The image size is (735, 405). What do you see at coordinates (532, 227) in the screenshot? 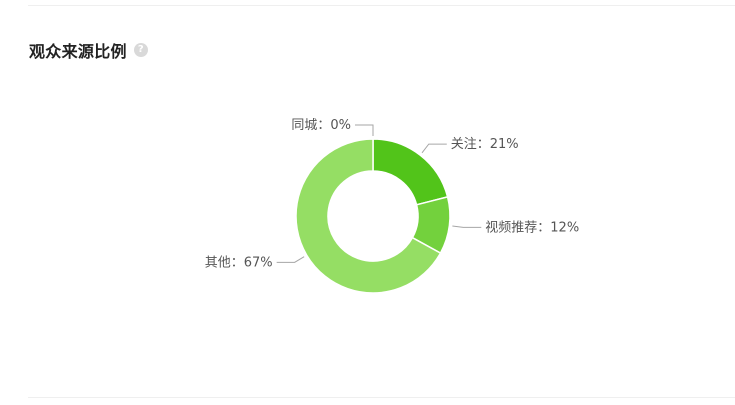
I see `slice-label-1: 视频推荐：12%` at bounding box center [532, 227].